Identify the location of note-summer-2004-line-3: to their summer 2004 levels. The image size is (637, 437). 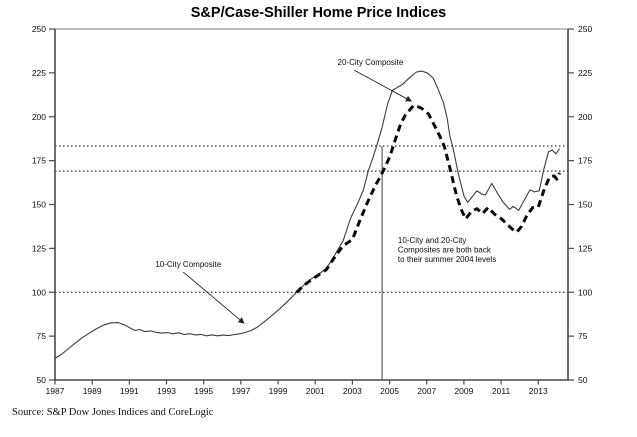
(447, 259).